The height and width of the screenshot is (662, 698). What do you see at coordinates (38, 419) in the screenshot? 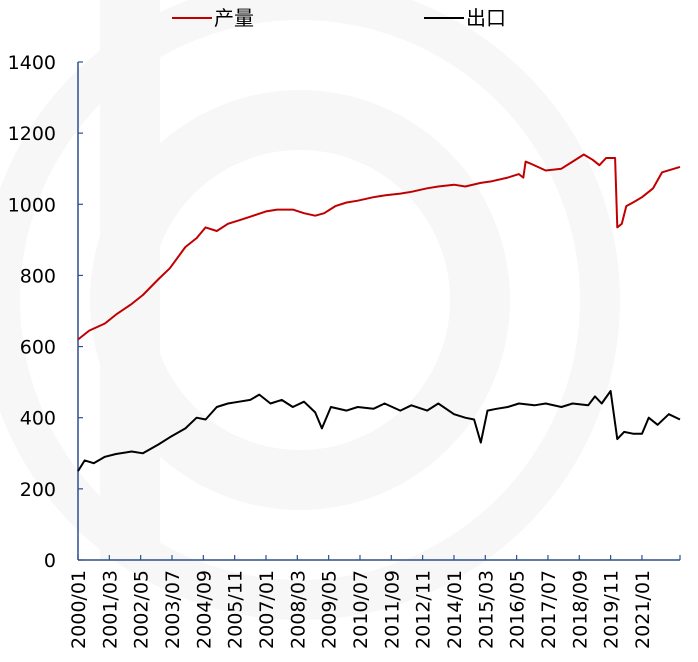
I see `y-tick-label: 400` at bounding box center [38, 419].